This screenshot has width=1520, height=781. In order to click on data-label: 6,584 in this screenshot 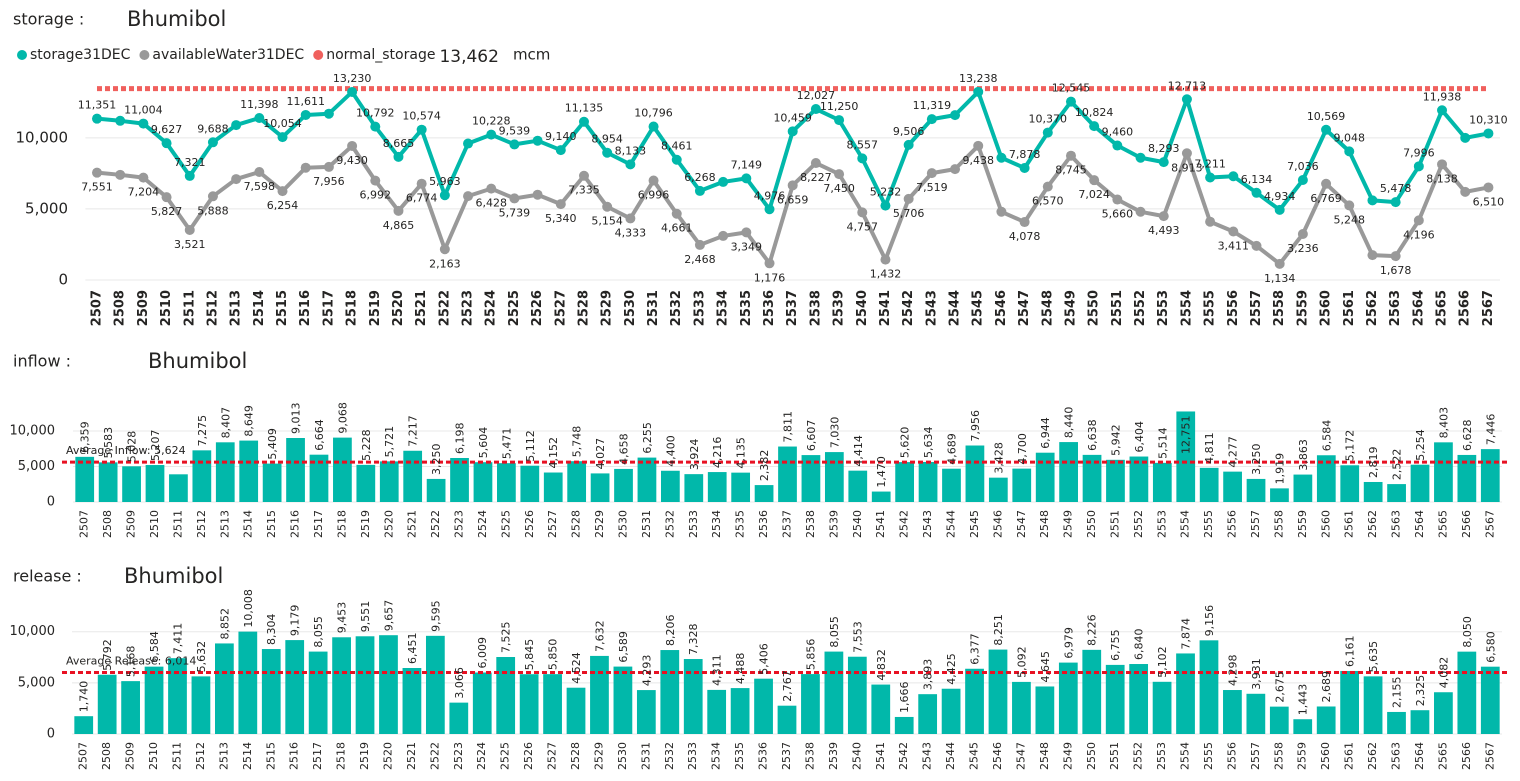, I will do `click(154, 647)`.